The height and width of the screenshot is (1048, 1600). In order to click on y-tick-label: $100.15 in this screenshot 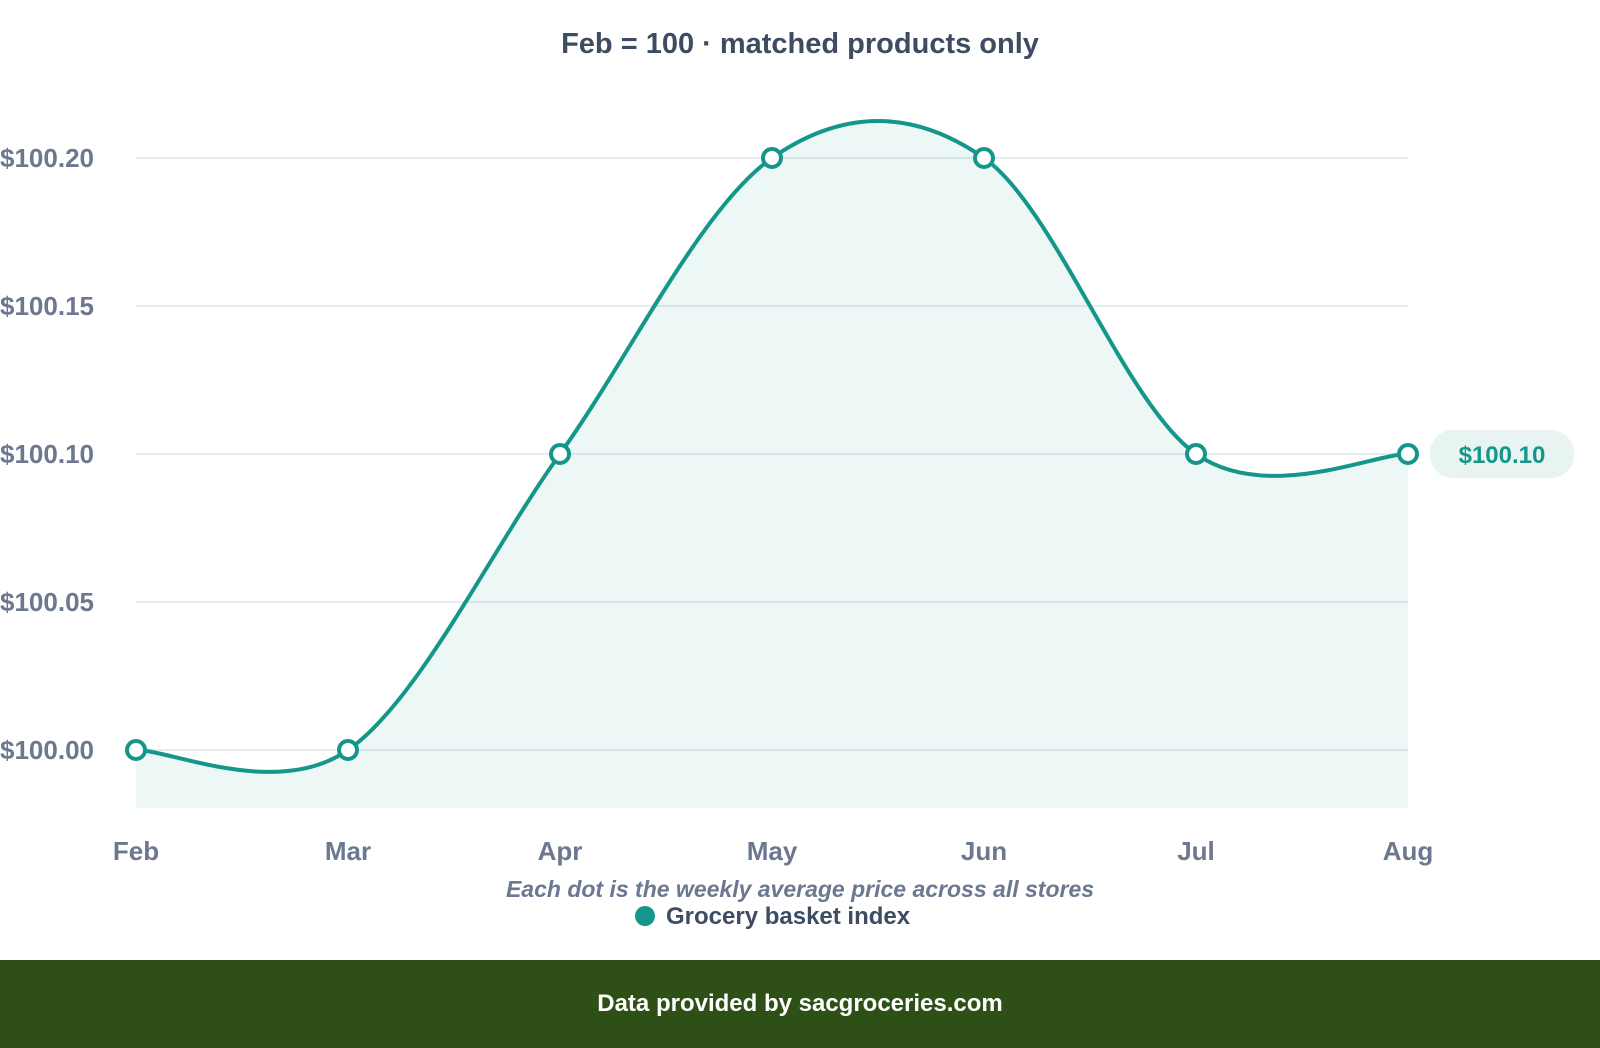, I will do `click(47, 306)`.